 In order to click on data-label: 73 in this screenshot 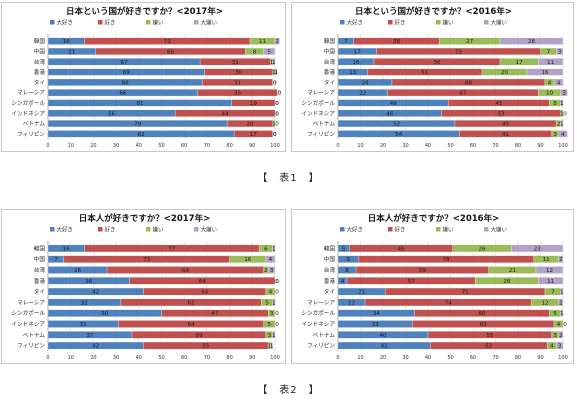, I will do `click(168, 42)`.